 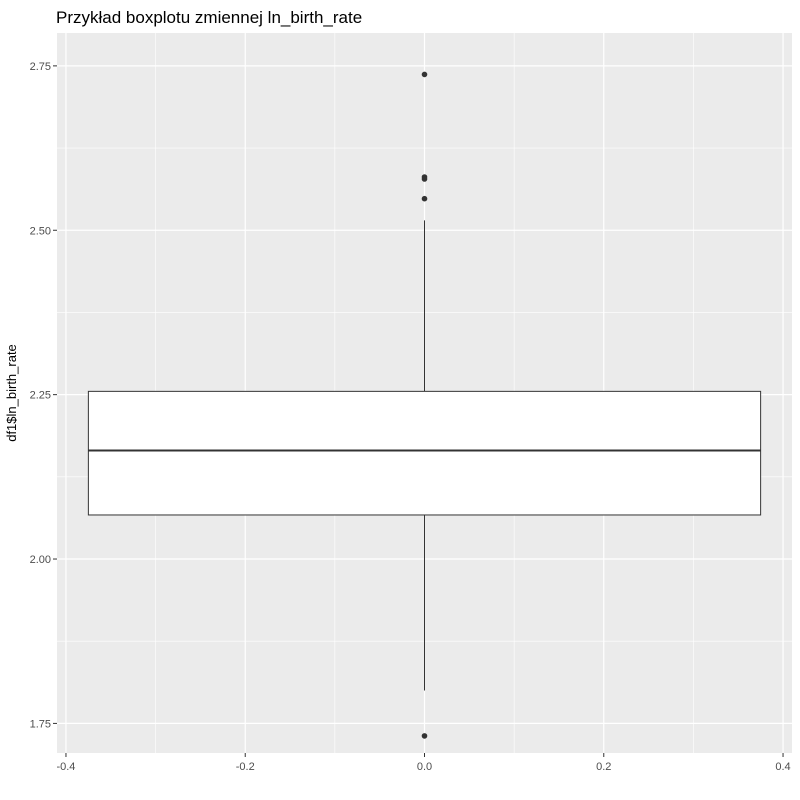 What do you see at coordinates (40, 231) in the screenshot?
I see `y-tick-label: 2.50` at bounding box center [40, 231].